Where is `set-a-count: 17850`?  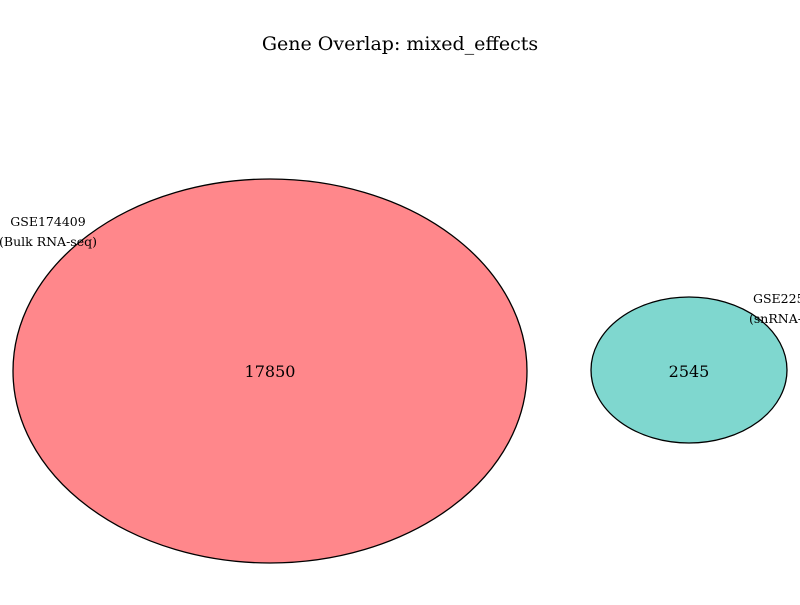
set-a-count: 17850 is located at coordinates (270, 371).